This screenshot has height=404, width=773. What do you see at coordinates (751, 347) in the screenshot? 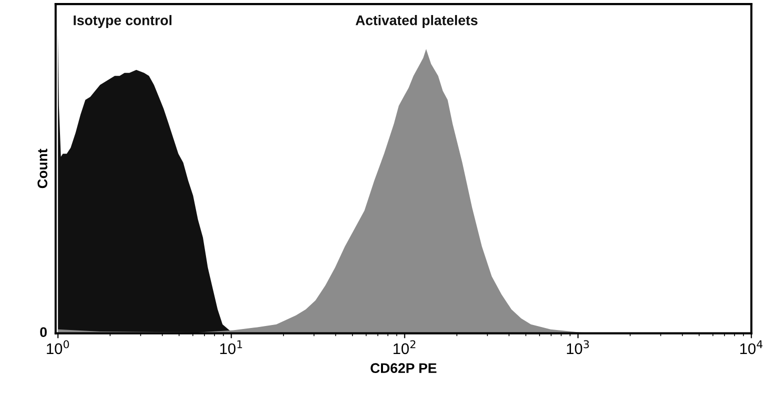
I see `x-tick-label: 10$^{4}$` at bounding box center [751, 347].